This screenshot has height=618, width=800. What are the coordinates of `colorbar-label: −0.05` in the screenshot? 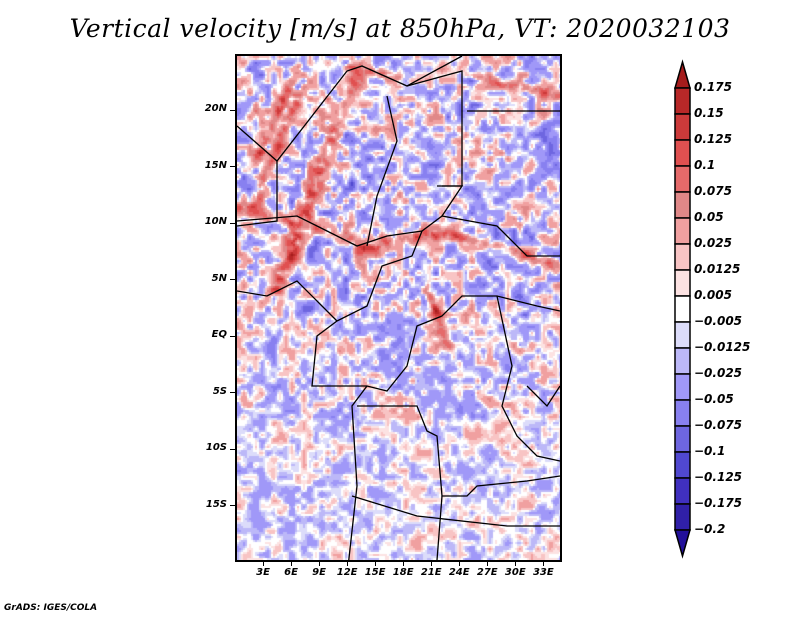 It's located at (714, 399).